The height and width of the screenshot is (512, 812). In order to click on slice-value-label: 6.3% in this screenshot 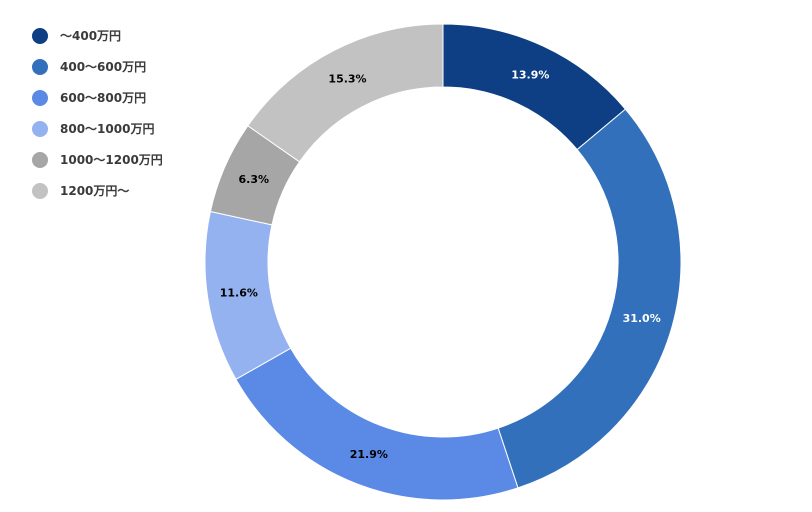, I will do `click(253, 179)`.